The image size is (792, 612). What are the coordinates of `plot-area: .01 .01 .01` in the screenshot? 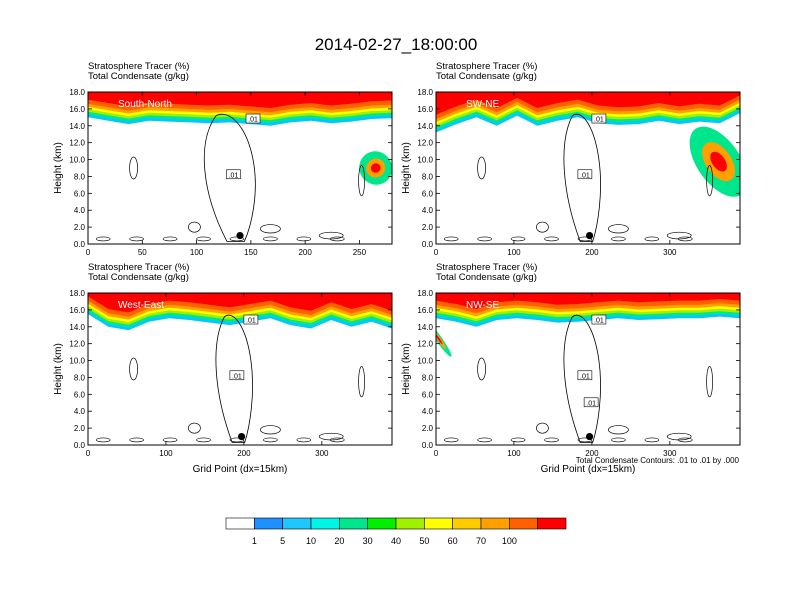 It's located at (588, 369).